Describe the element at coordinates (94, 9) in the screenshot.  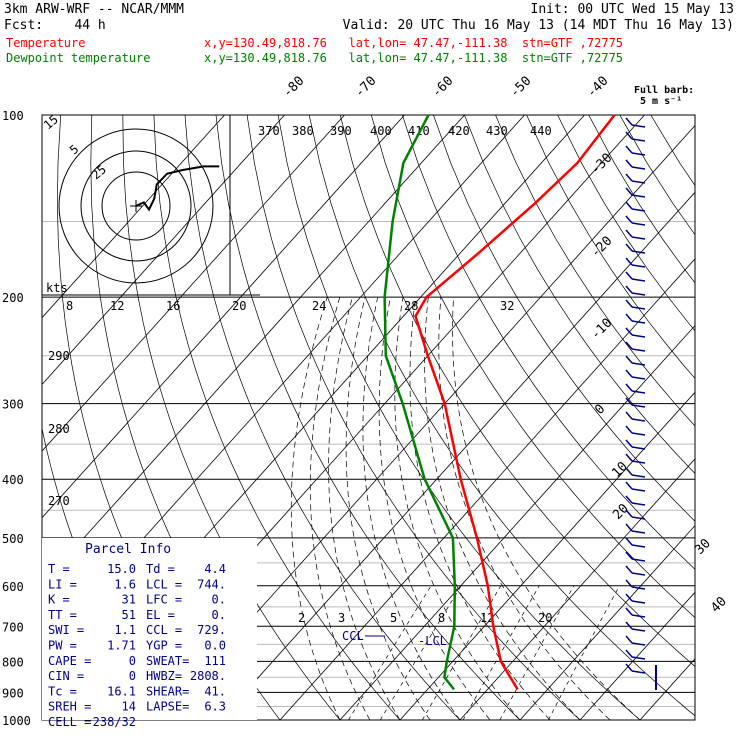
I see `model-title: 3km ARW-WRF -- NCAR/MMM` at that location.